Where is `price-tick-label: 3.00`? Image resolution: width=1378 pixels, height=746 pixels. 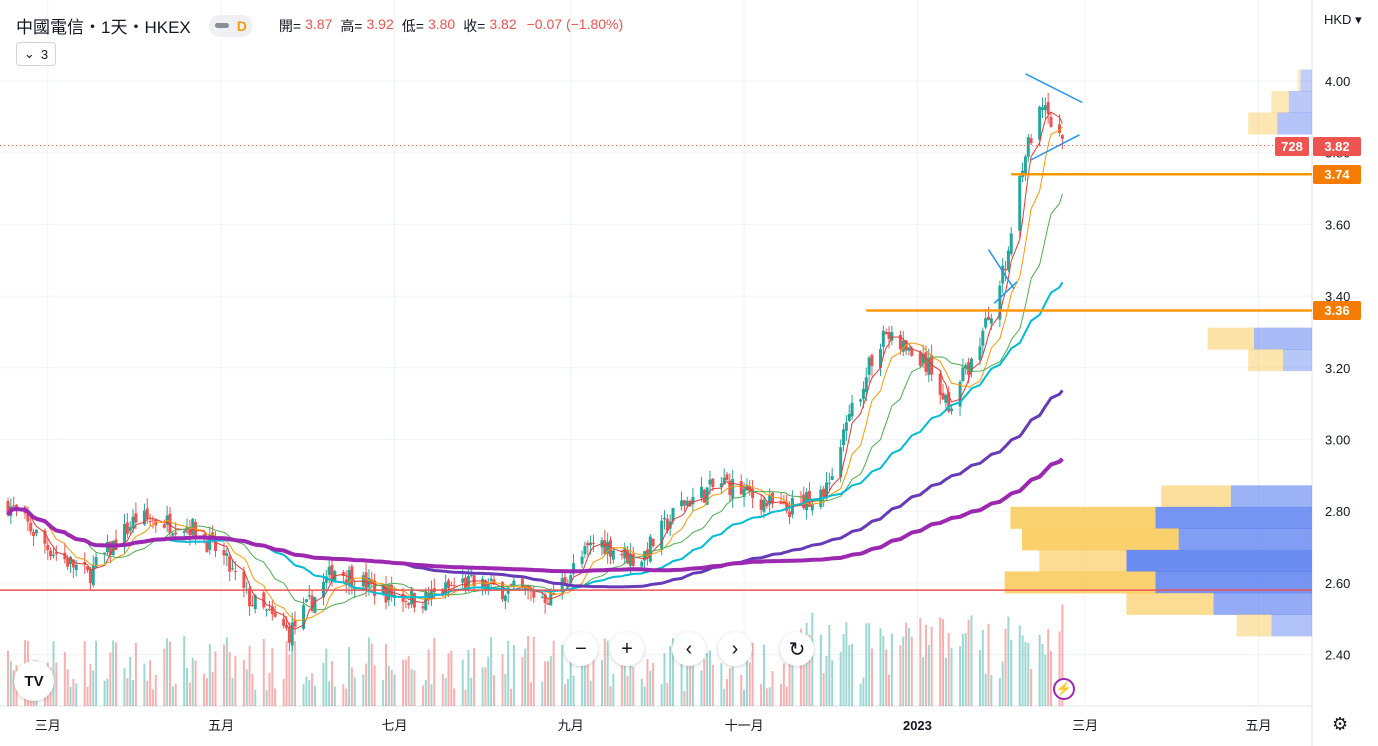
price-tick-label: 3.00 is located at coordinates (1337, 440).